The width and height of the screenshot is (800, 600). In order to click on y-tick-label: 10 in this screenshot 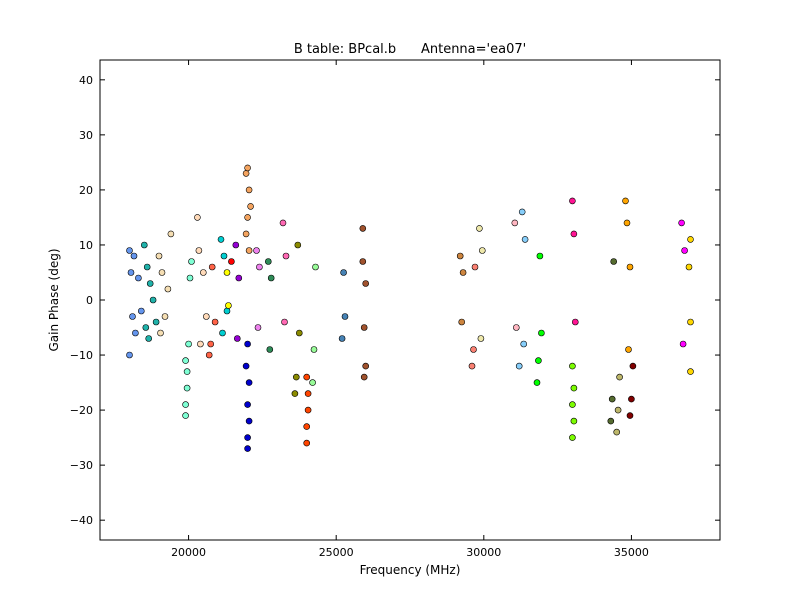, I will do `click(86, 245)`.